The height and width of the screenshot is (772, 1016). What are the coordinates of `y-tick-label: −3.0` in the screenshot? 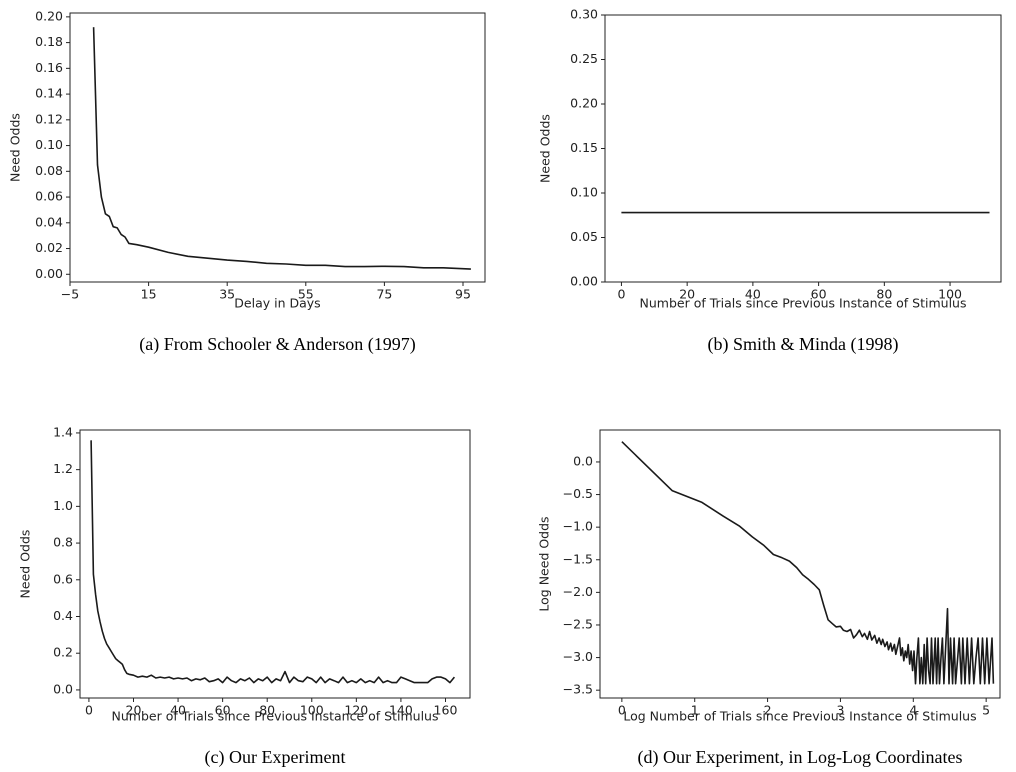 It's located at (578, 656).